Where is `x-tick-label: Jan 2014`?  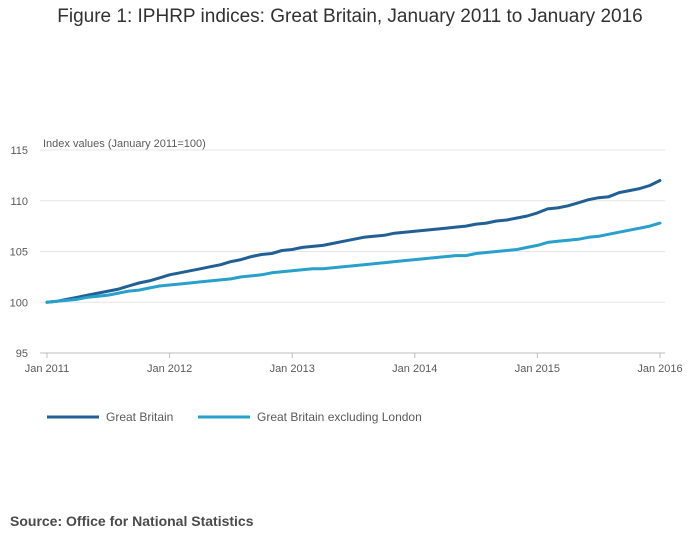
x-tick-label: Jan 2014 is located at coordinates (414, 369).